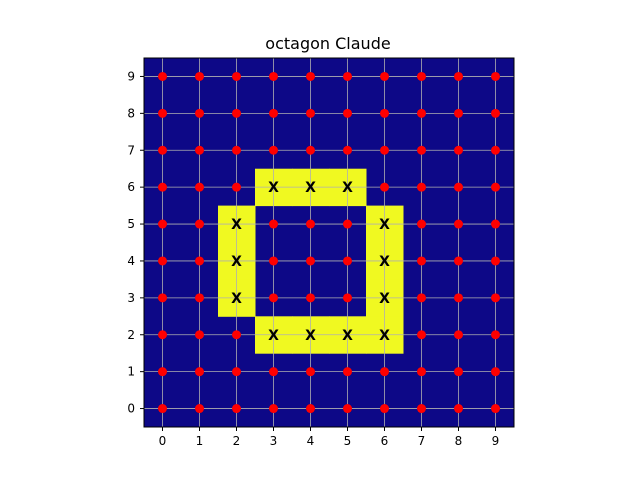 The image size is (640, 484). I want to click on x-tick-label: 3, so click(274, 441).